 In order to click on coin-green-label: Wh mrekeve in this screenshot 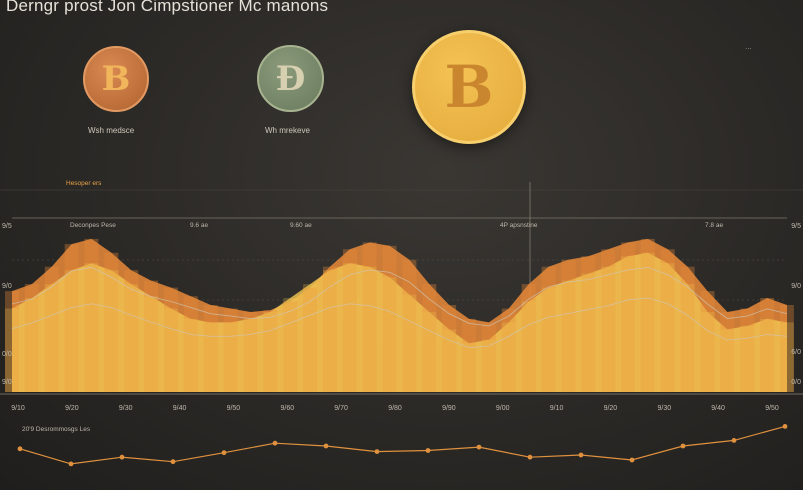, I will do `click(287, 130)`.